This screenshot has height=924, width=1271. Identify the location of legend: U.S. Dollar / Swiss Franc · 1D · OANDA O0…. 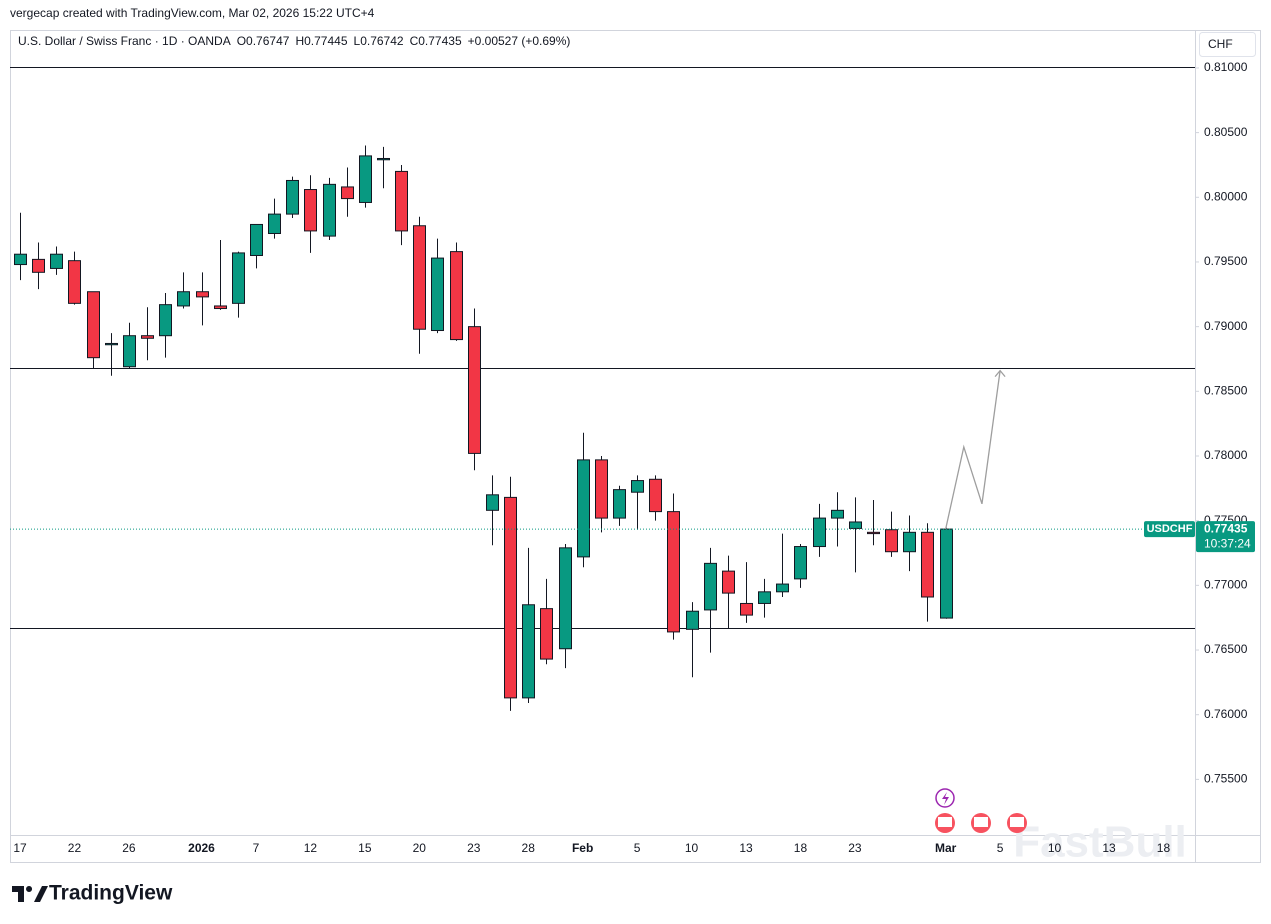
(294, 41).